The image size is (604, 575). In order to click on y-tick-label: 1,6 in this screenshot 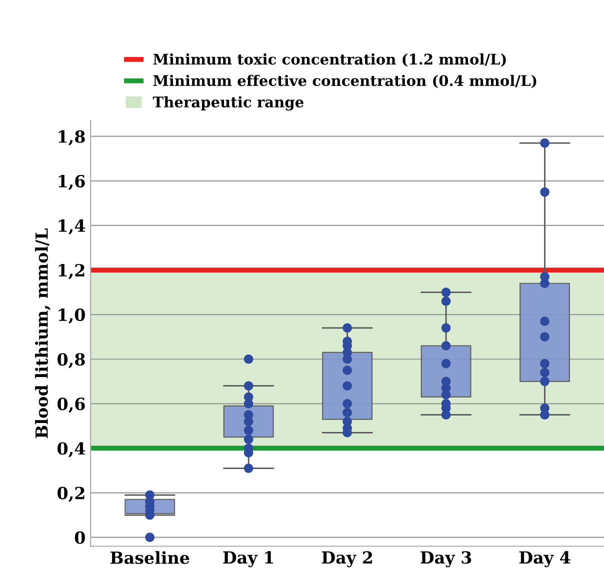, I will do `click(71, 182)`.